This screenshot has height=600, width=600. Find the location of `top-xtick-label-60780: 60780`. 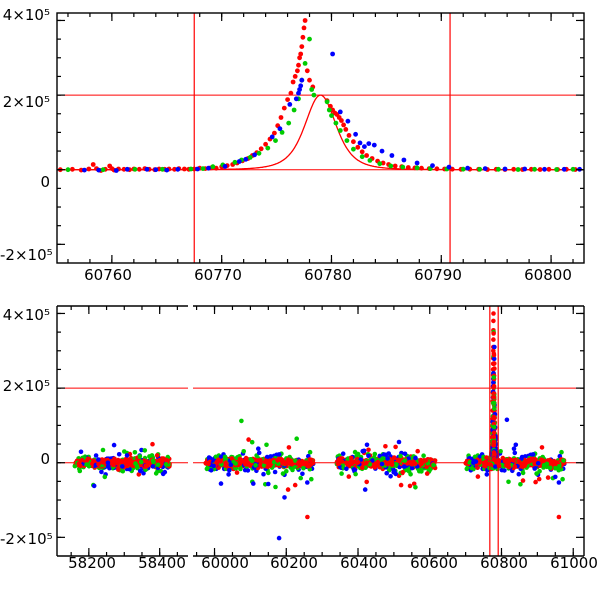

top-xtick-label-60780: 60780 is located at coordinates (328, 275).